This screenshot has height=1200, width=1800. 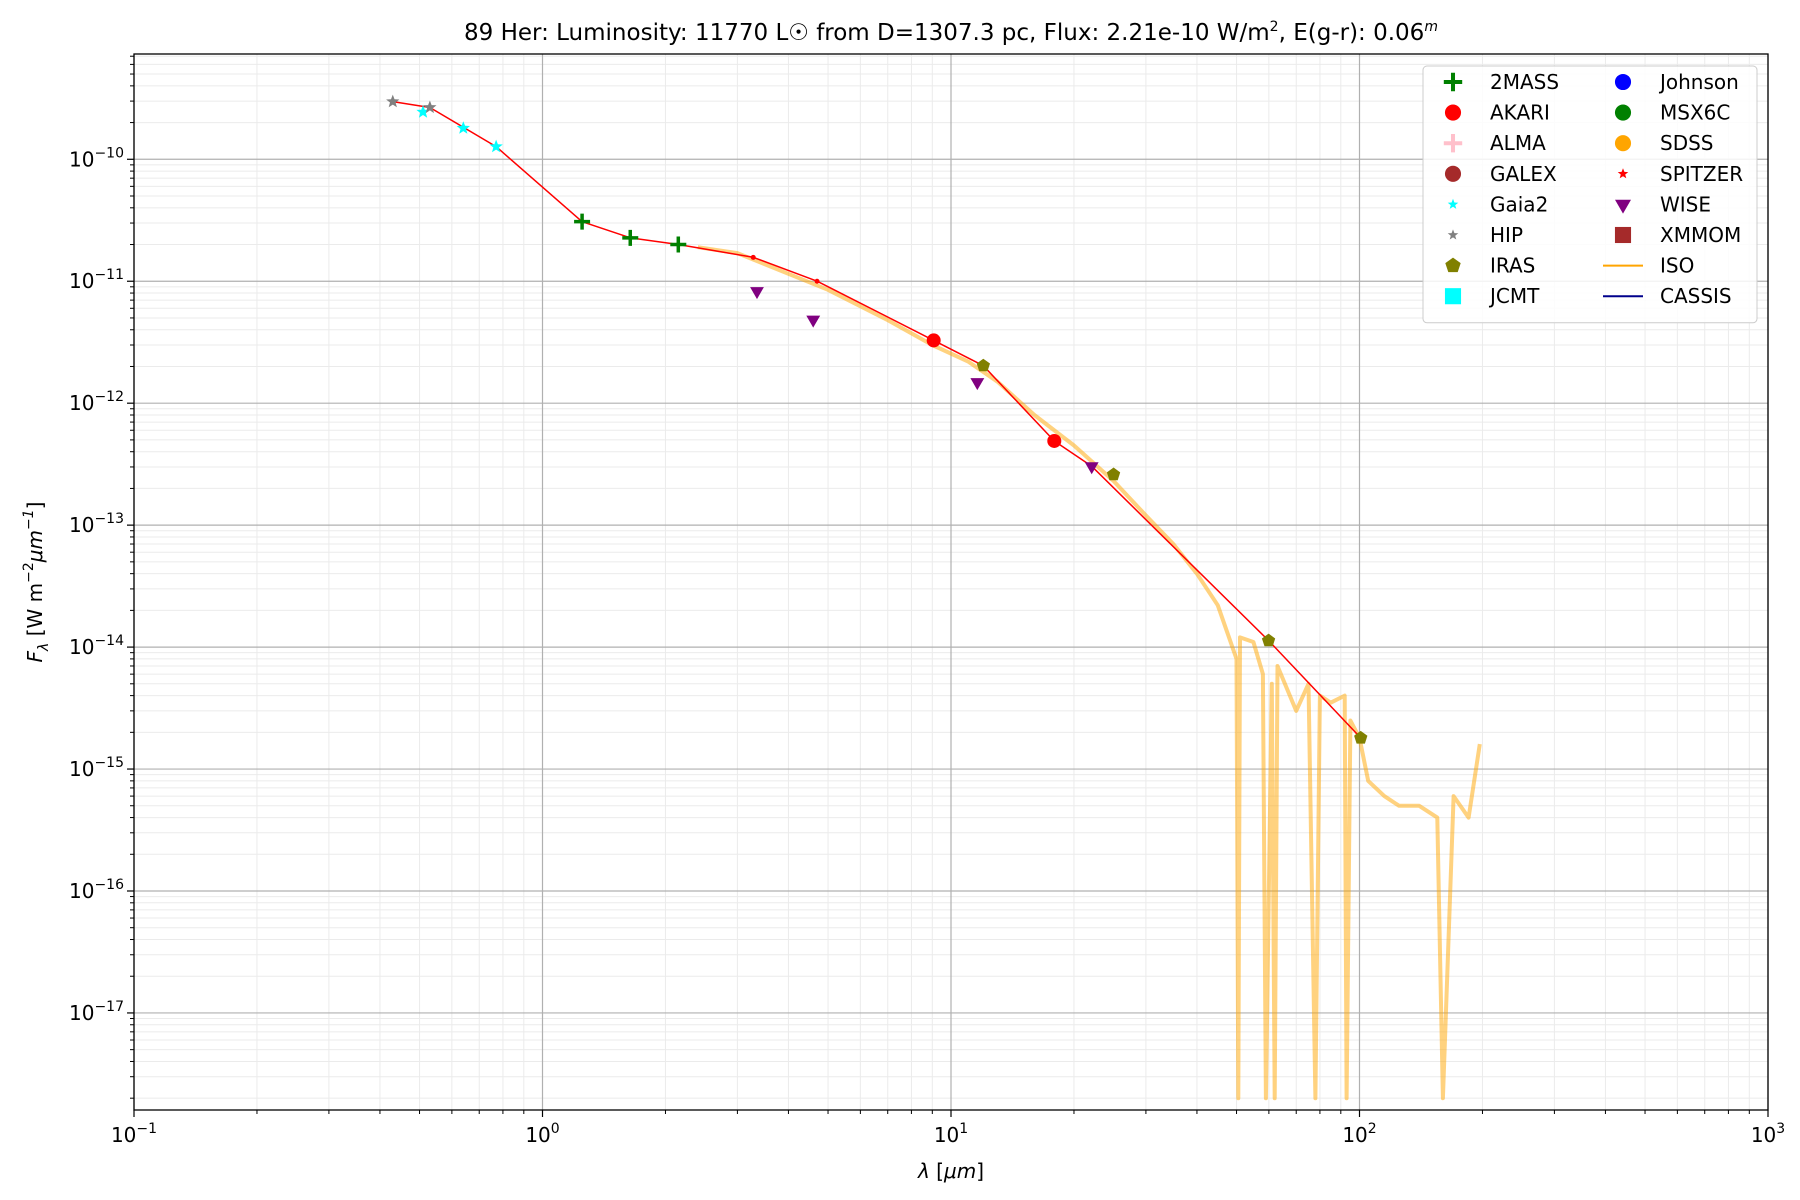 What do you see at coordinates (1696, 296) in the screenshot?
I see `legend-label: CASSIS` at bounding box center [1696, 296].